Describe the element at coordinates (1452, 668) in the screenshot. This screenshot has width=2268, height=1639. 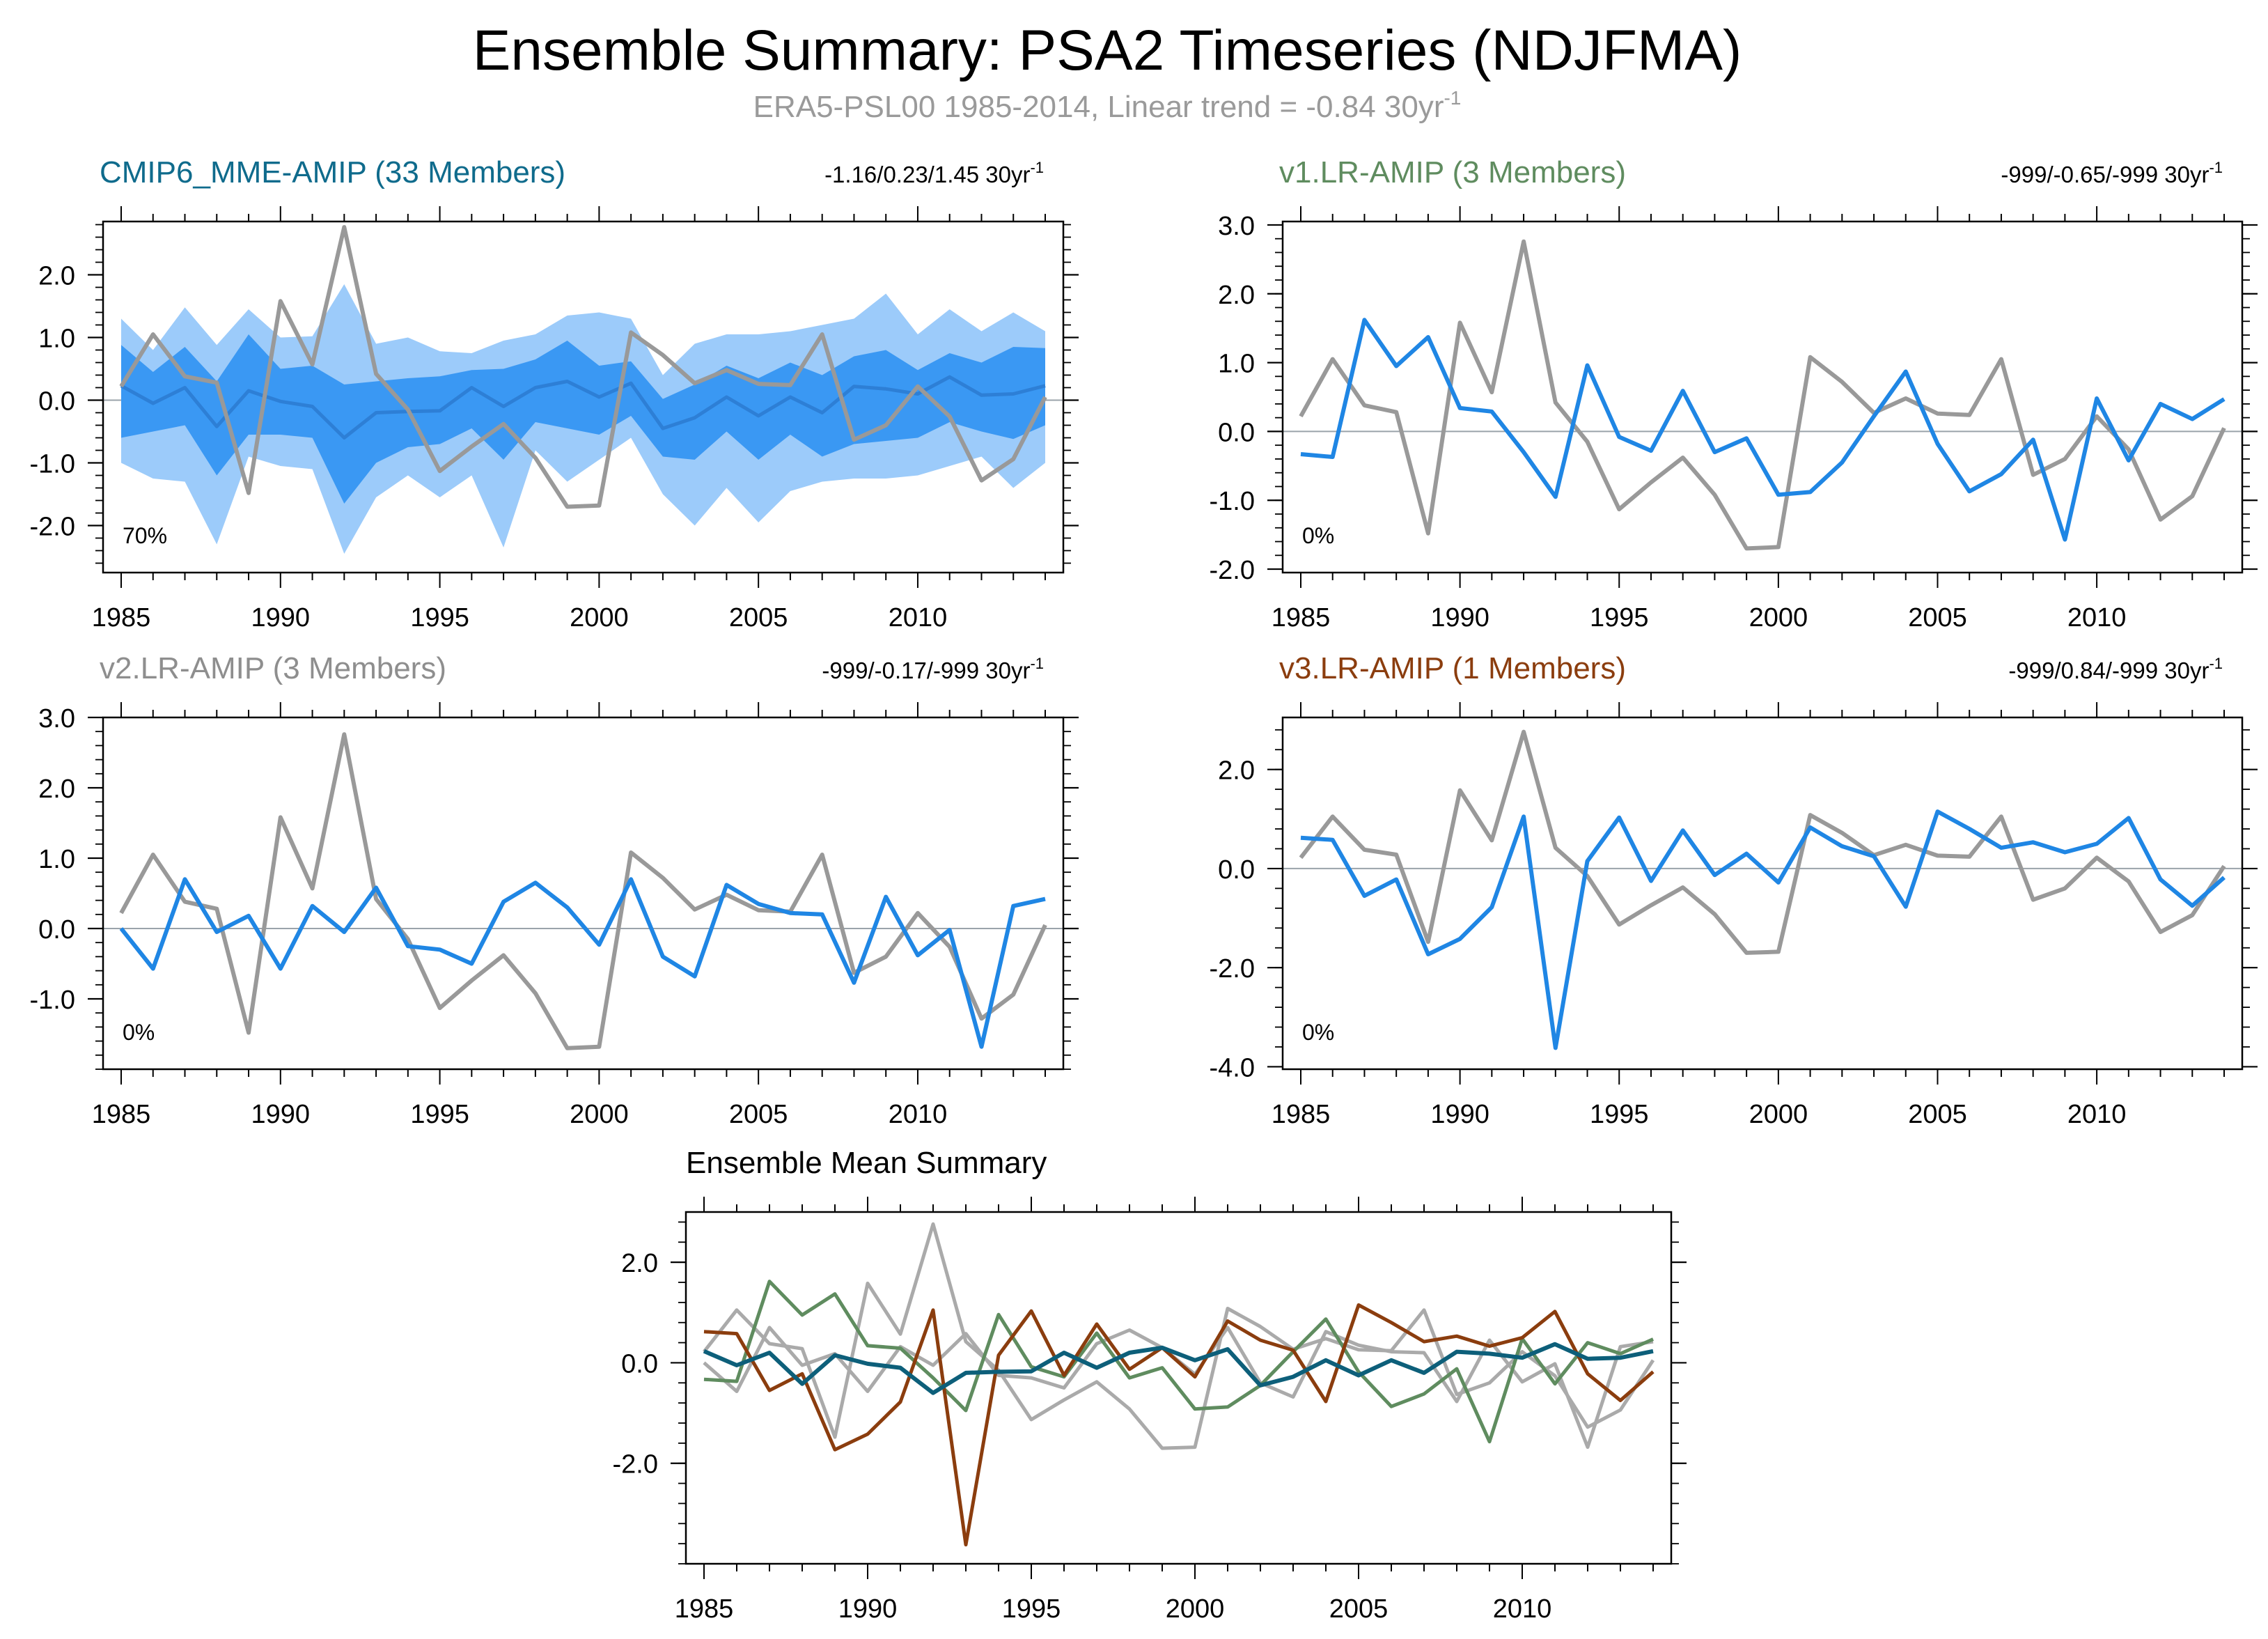
I see `panel-title-v3: v3.LR-AMIP (1 Members)` at that location.